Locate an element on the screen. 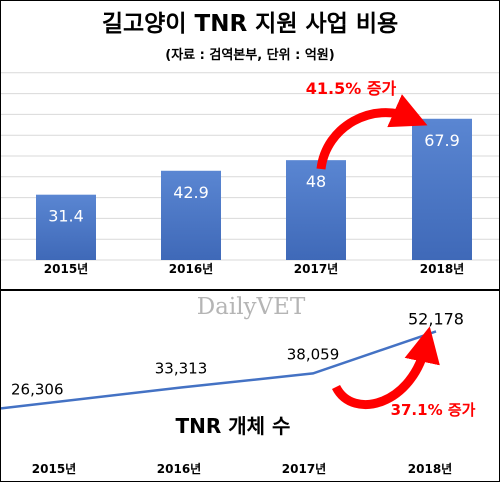  bar-growth-annotation: 41.5% 증가 is located at coordinates (351, 88).